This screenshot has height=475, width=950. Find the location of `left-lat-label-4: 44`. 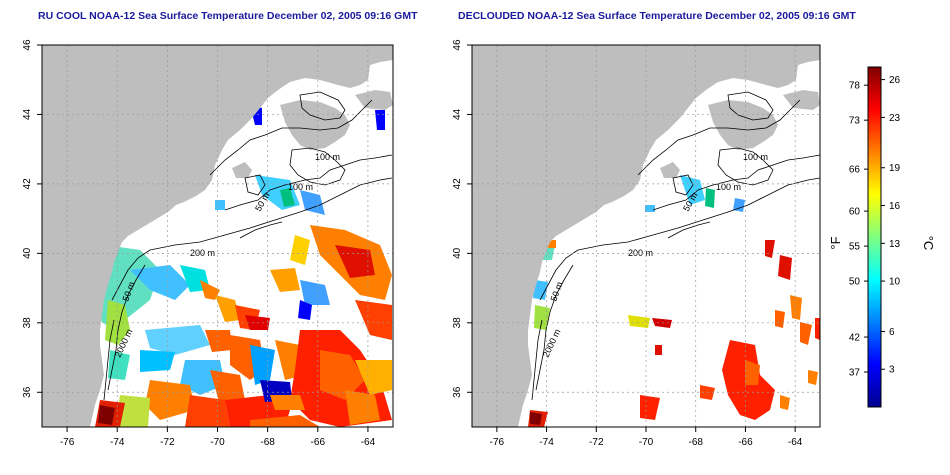

left-lat-label-4: 44 is located at coordinates (27, 114).